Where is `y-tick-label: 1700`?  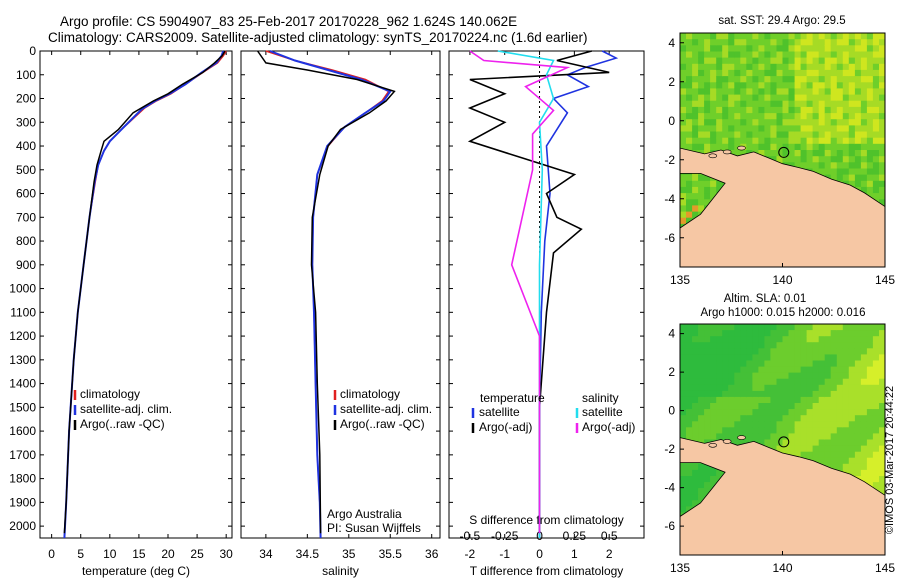 y-tick-label: 1700 is located at coordinates (22, 455).